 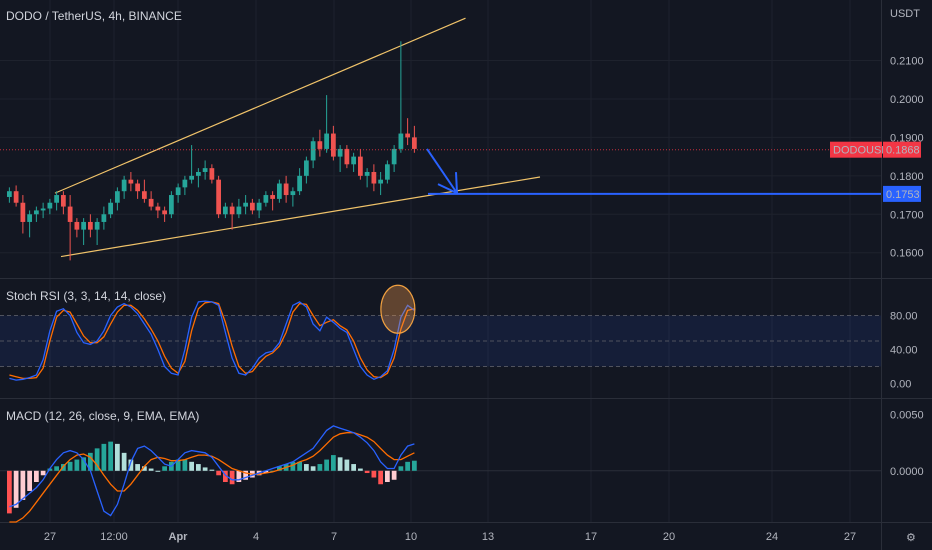 I want to click on macd-line, so click(x=212, y=471).